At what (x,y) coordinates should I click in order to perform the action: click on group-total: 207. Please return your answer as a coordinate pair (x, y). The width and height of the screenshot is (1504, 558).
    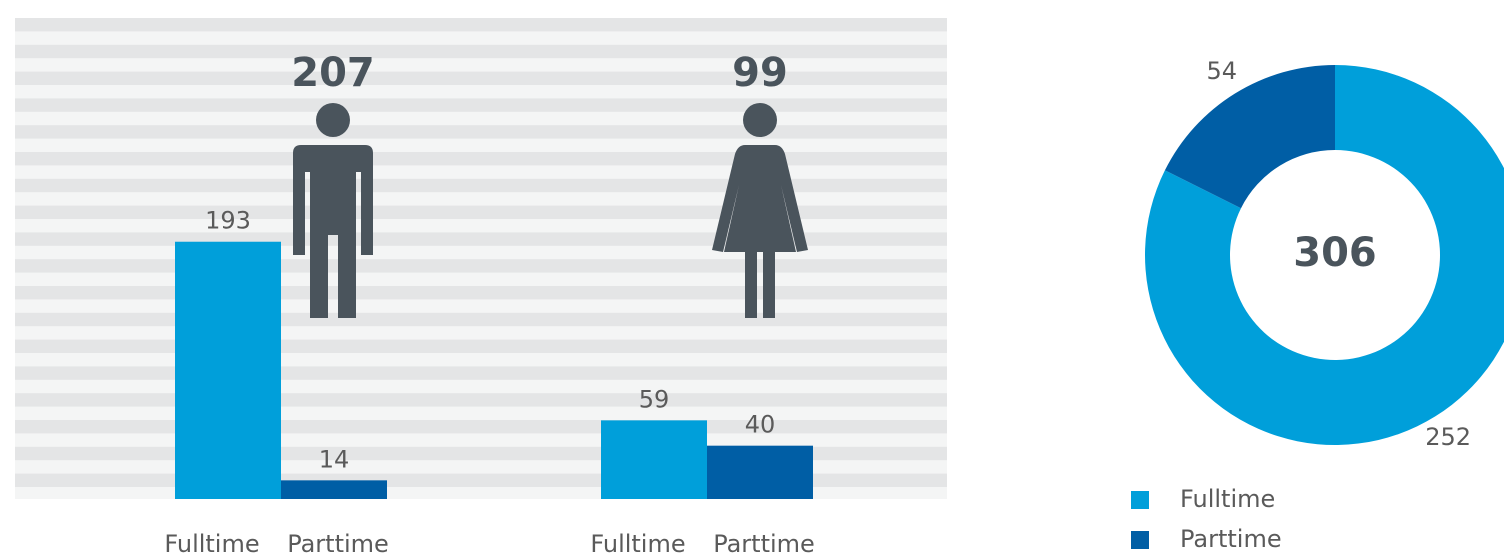
    Looking at the image, I should click on (333, 73).